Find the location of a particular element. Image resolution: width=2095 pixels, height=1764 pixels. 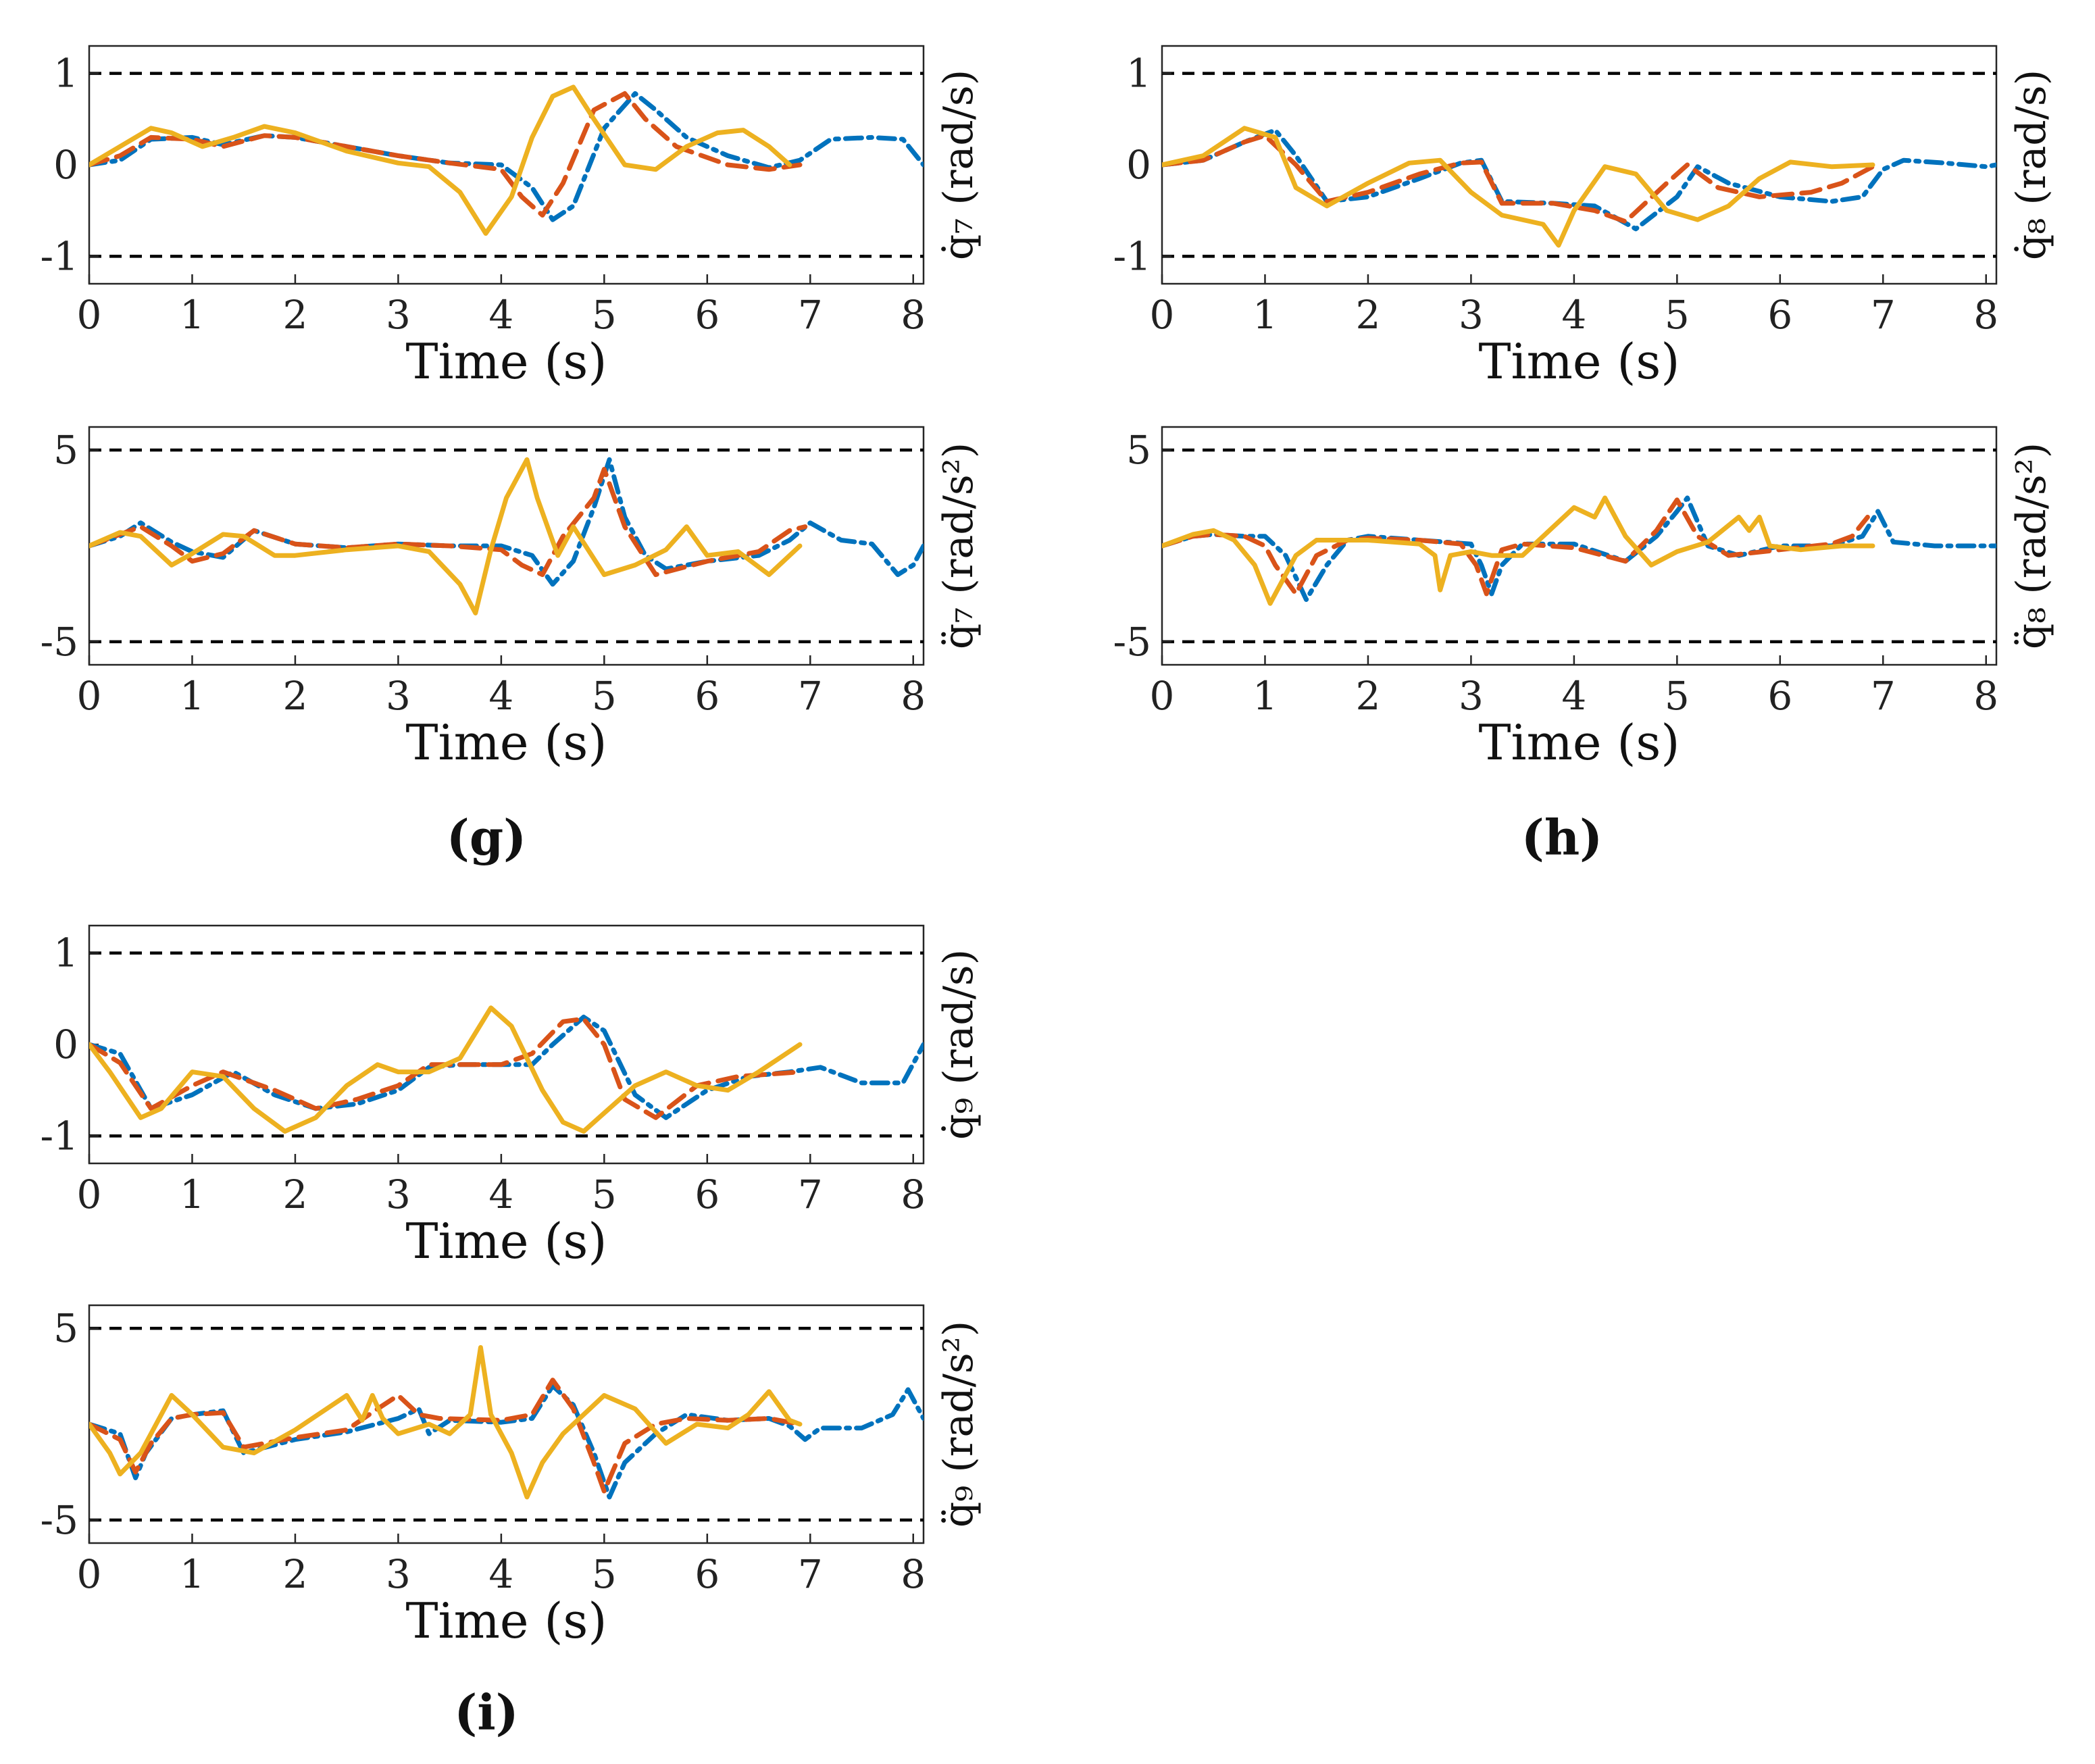

y-axis-label: q̈₇ (rad/s²) is located at coordinates (959, 546).